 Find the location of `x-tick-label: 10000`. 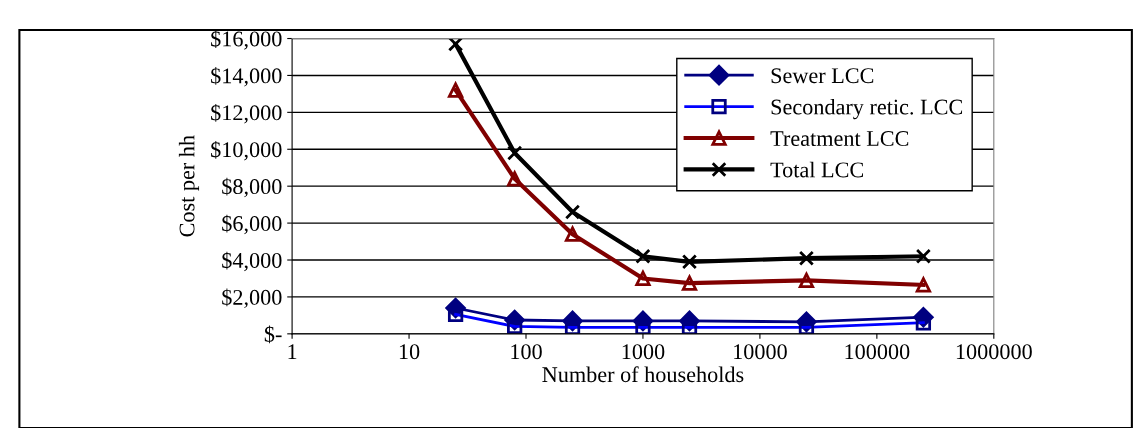

x-tick-label: 10000 is located at coordinates (760, 352).